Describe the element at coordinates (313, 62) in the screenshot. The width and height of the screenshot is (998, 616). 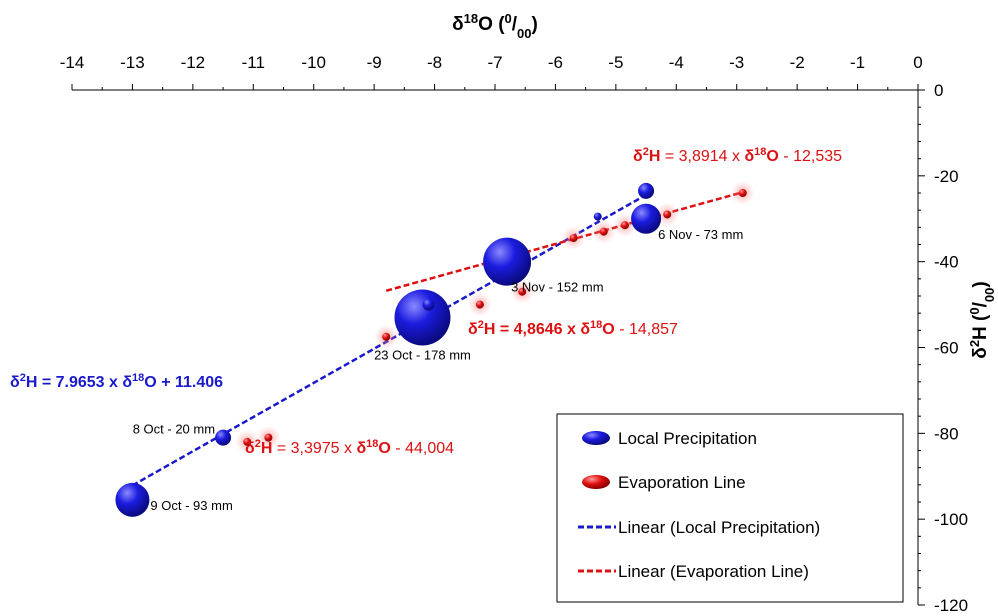
I see `x-tick-label: -10` at that location.